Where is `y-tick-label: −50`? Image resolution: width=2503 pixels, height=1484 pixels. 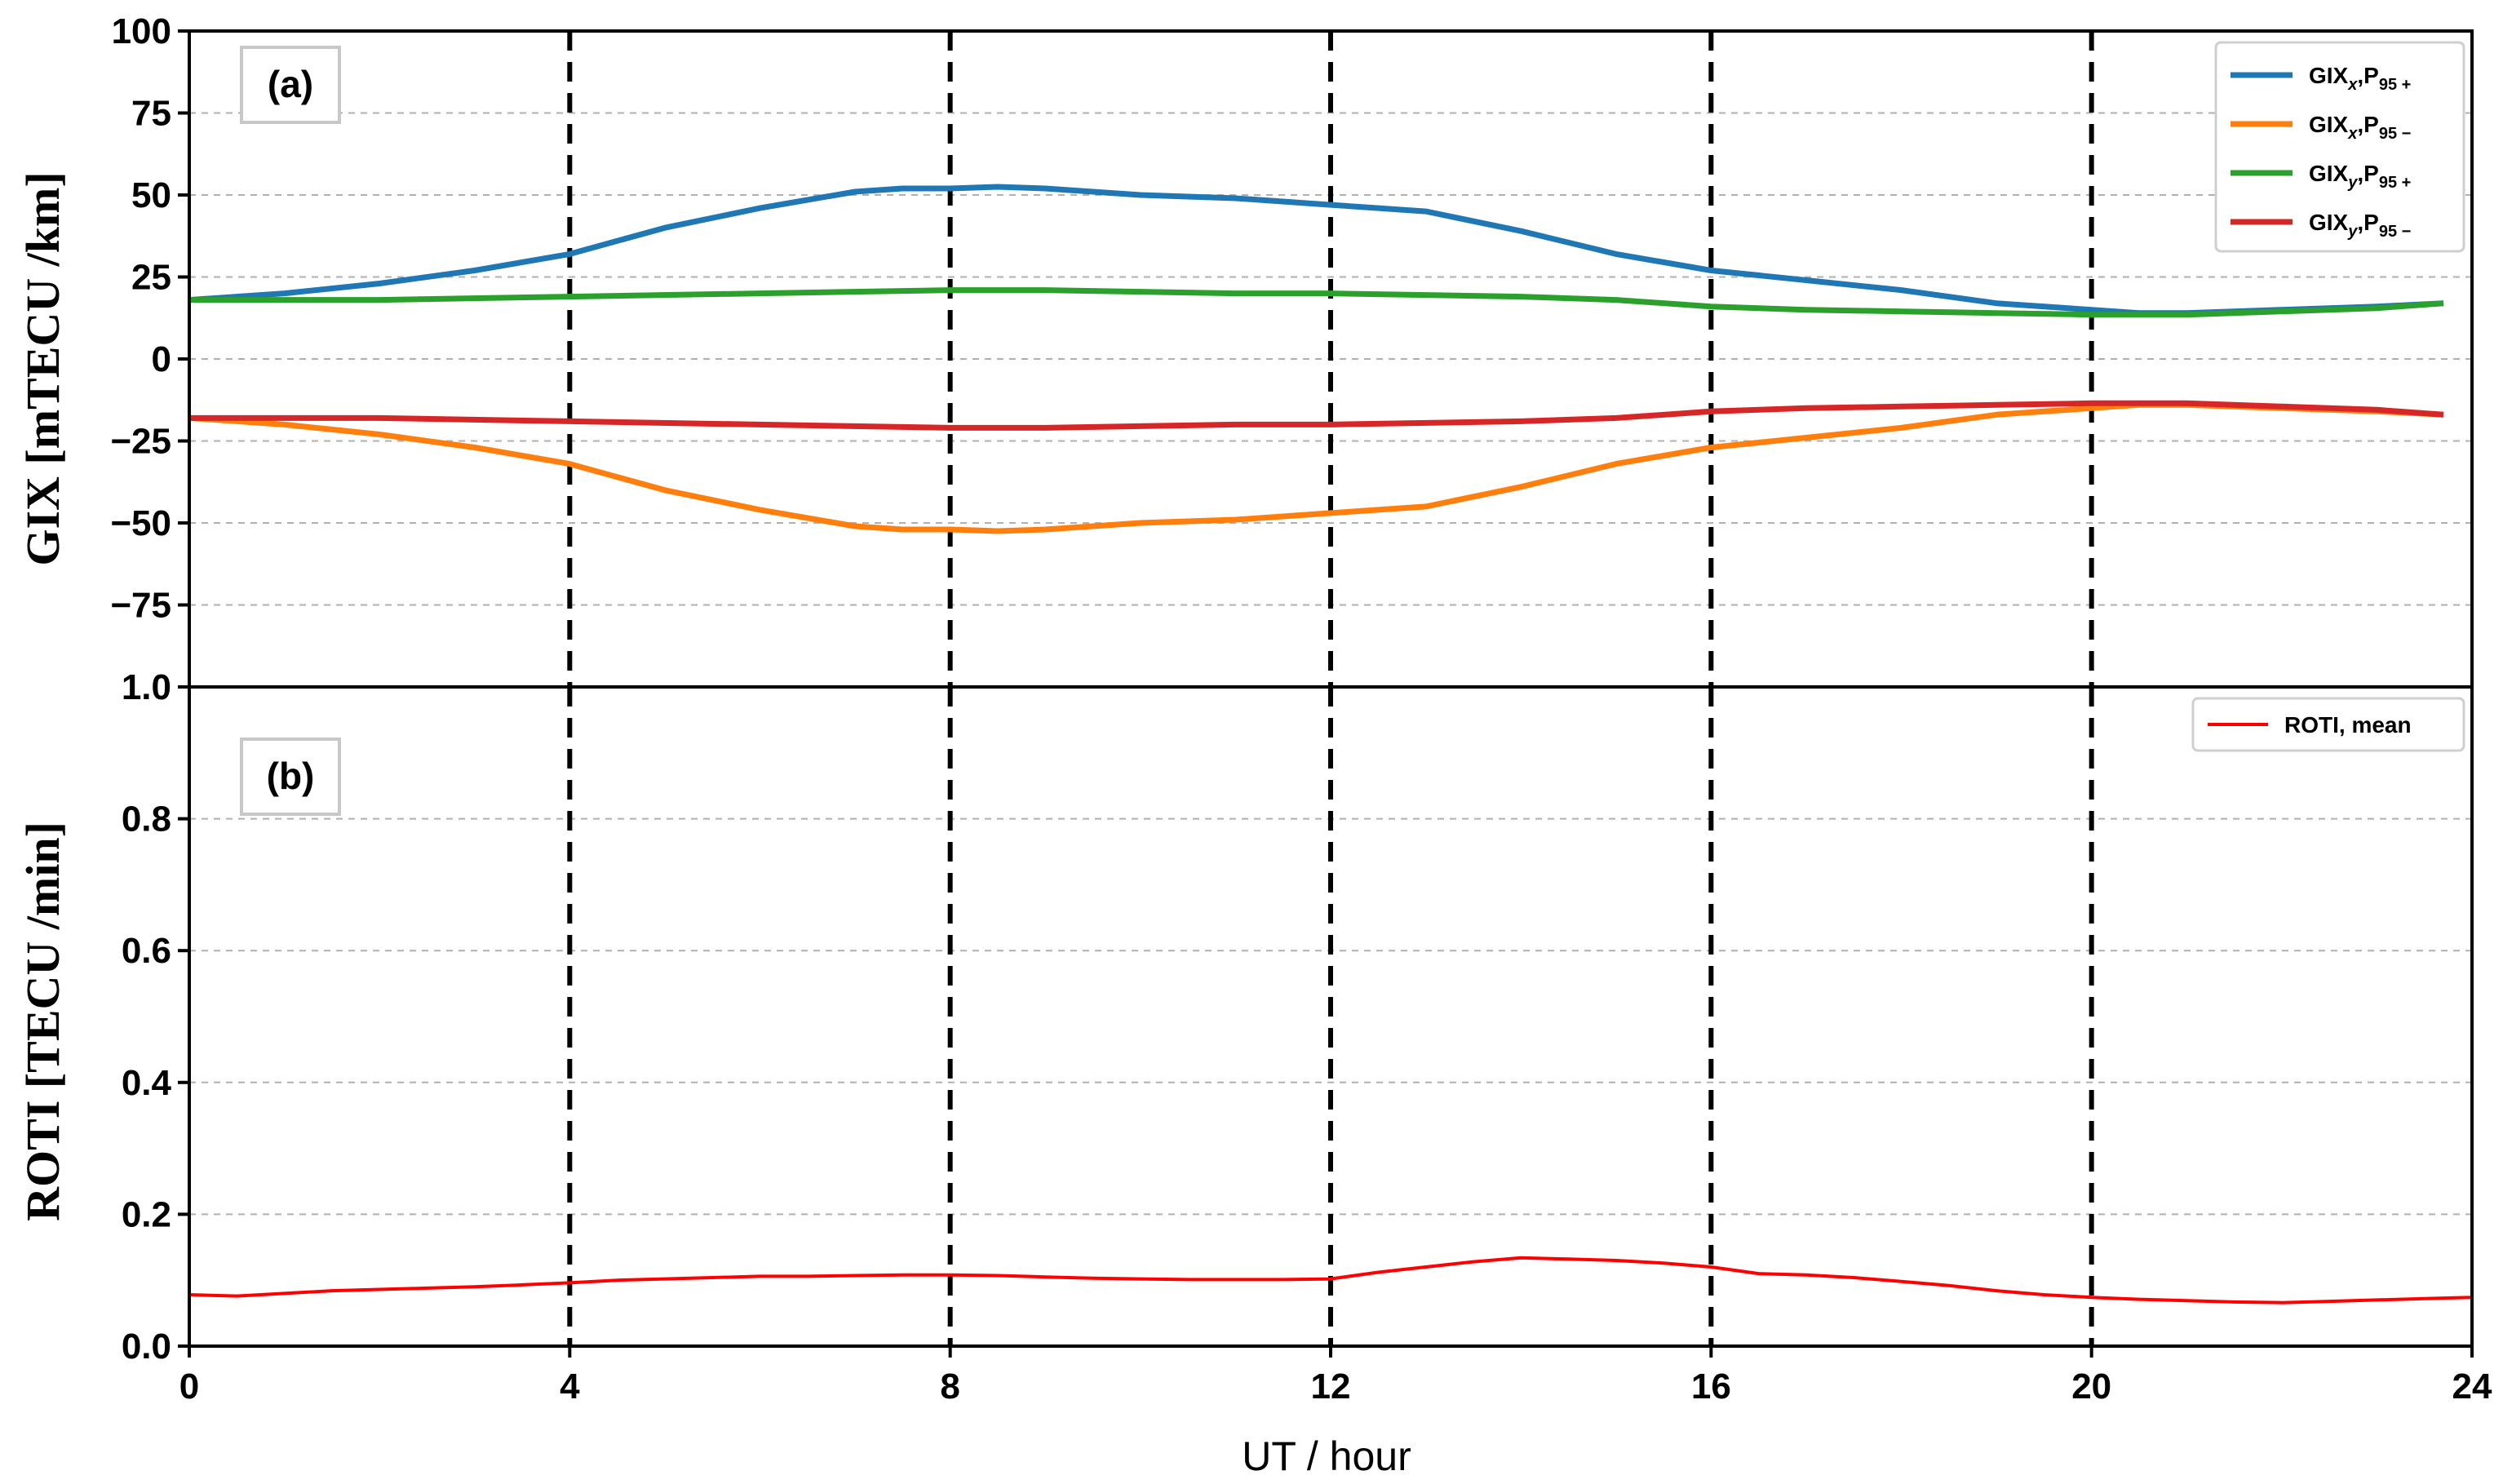 y-tick-label: −50 is located at coordinates (140, 523).